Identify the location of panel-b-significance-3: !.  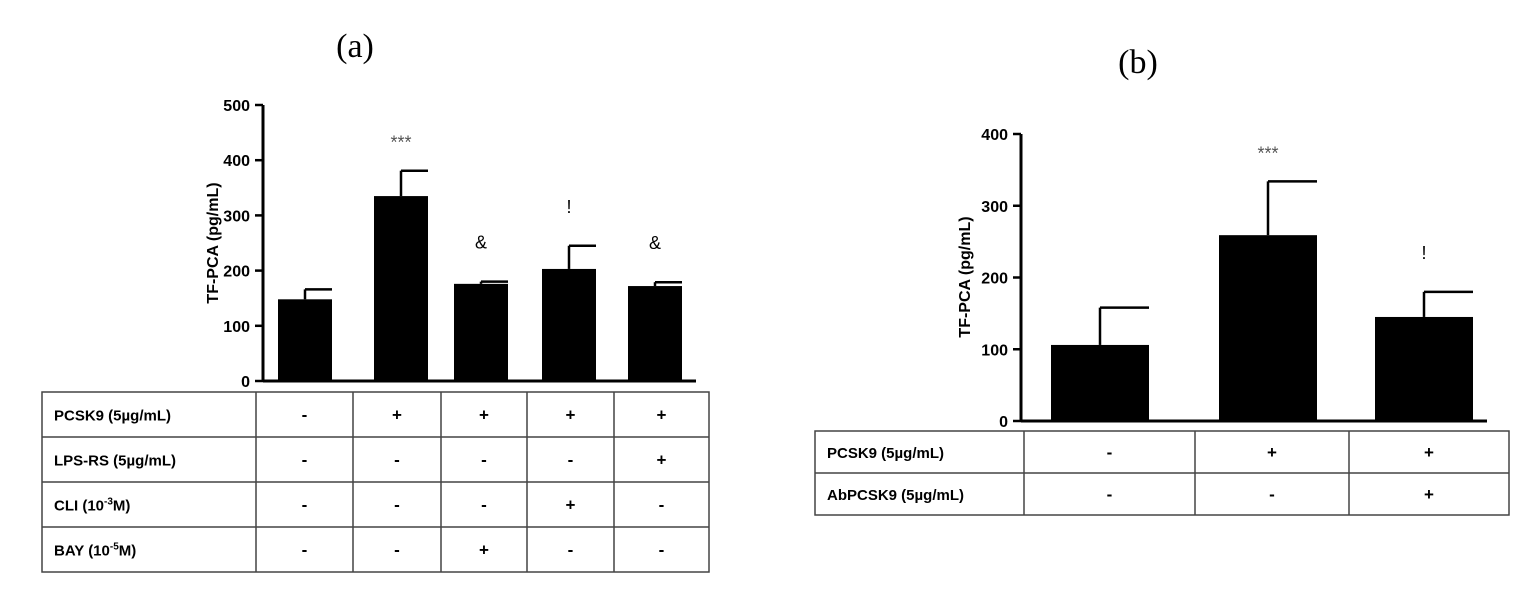
(1423, 253).